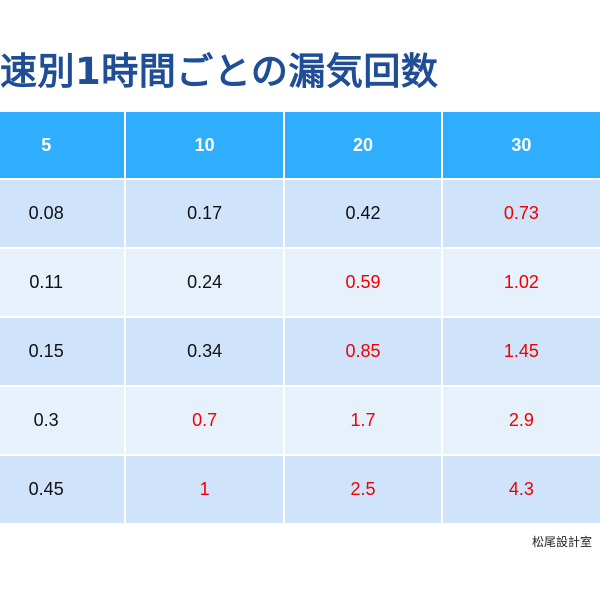 The height and width of the screenshot is (600, 600). What do you see at coordinates (520, 145) in the screenshot?
I see `header-cell: 30` at bounding box center [520, 145].